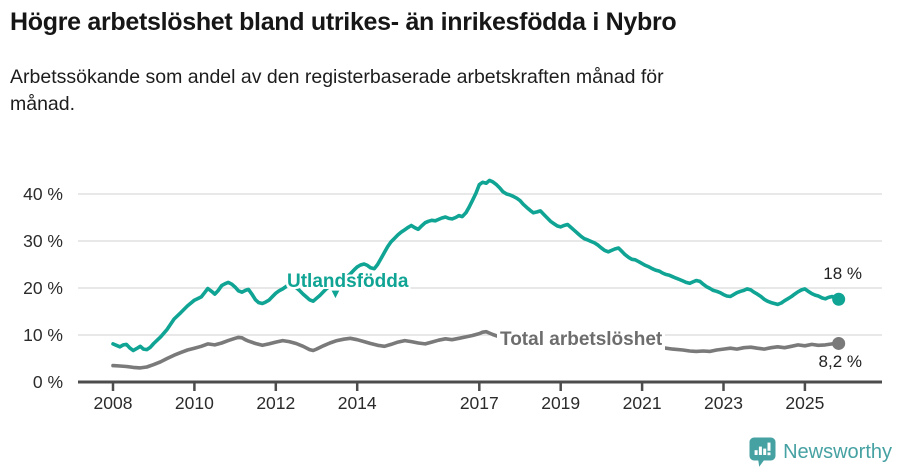 This screenshot has height=474, width=900. I want to click on series-line-total, so click(476, 349).